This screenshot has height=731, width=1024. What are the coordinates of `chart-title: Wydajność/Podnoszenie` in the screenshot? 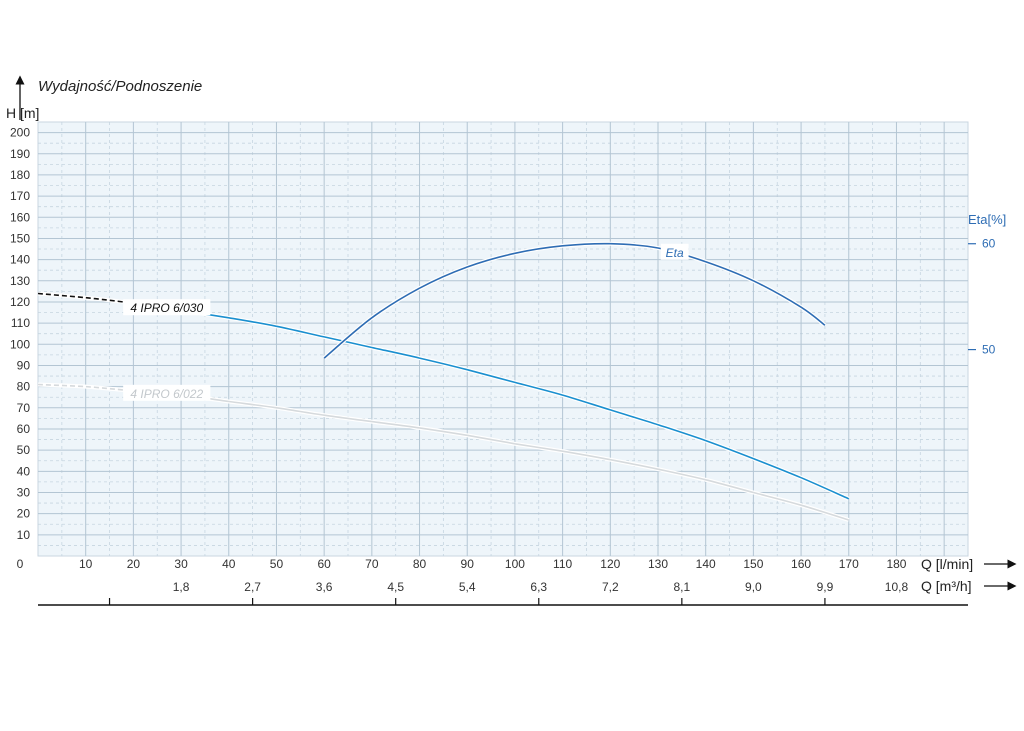 It's located at (120, 86).